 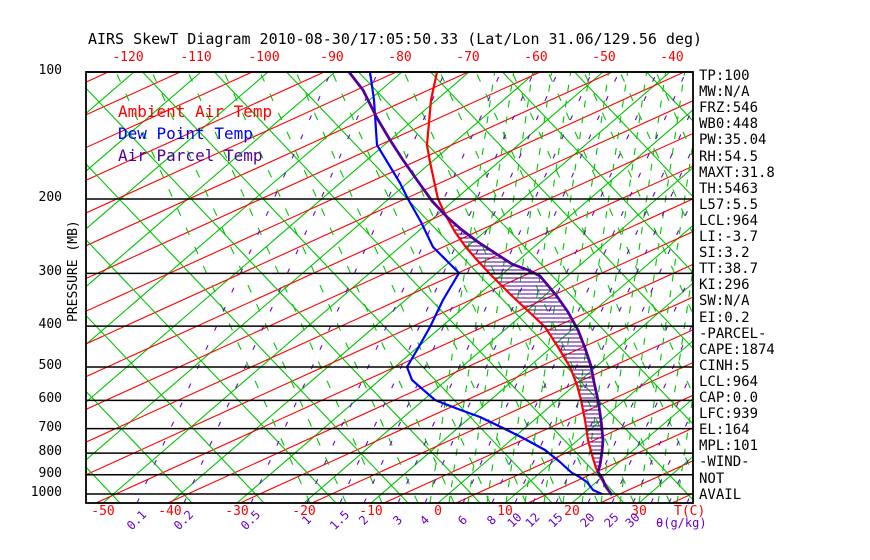 I want to click on stat-line-tp: TP:100, so click(x=724, y=76).